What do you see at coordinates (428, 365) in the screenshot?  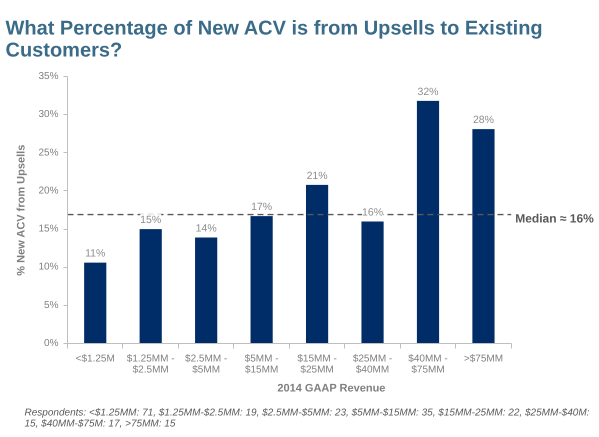 I see `x-tick-label: $40MM - $75MM` at bounding box center [428, 365].